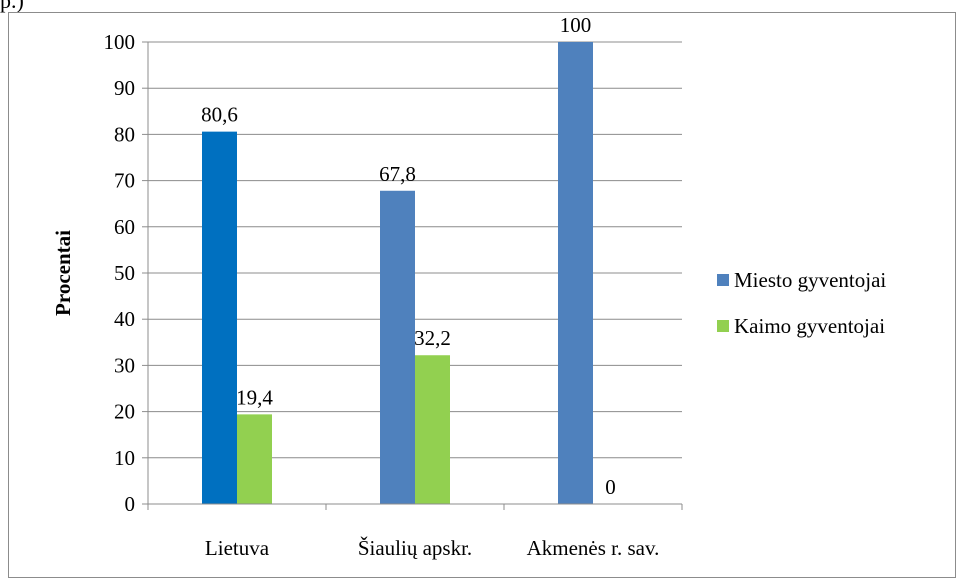  I want to click on data-label: 80,6, so click(219, 115).